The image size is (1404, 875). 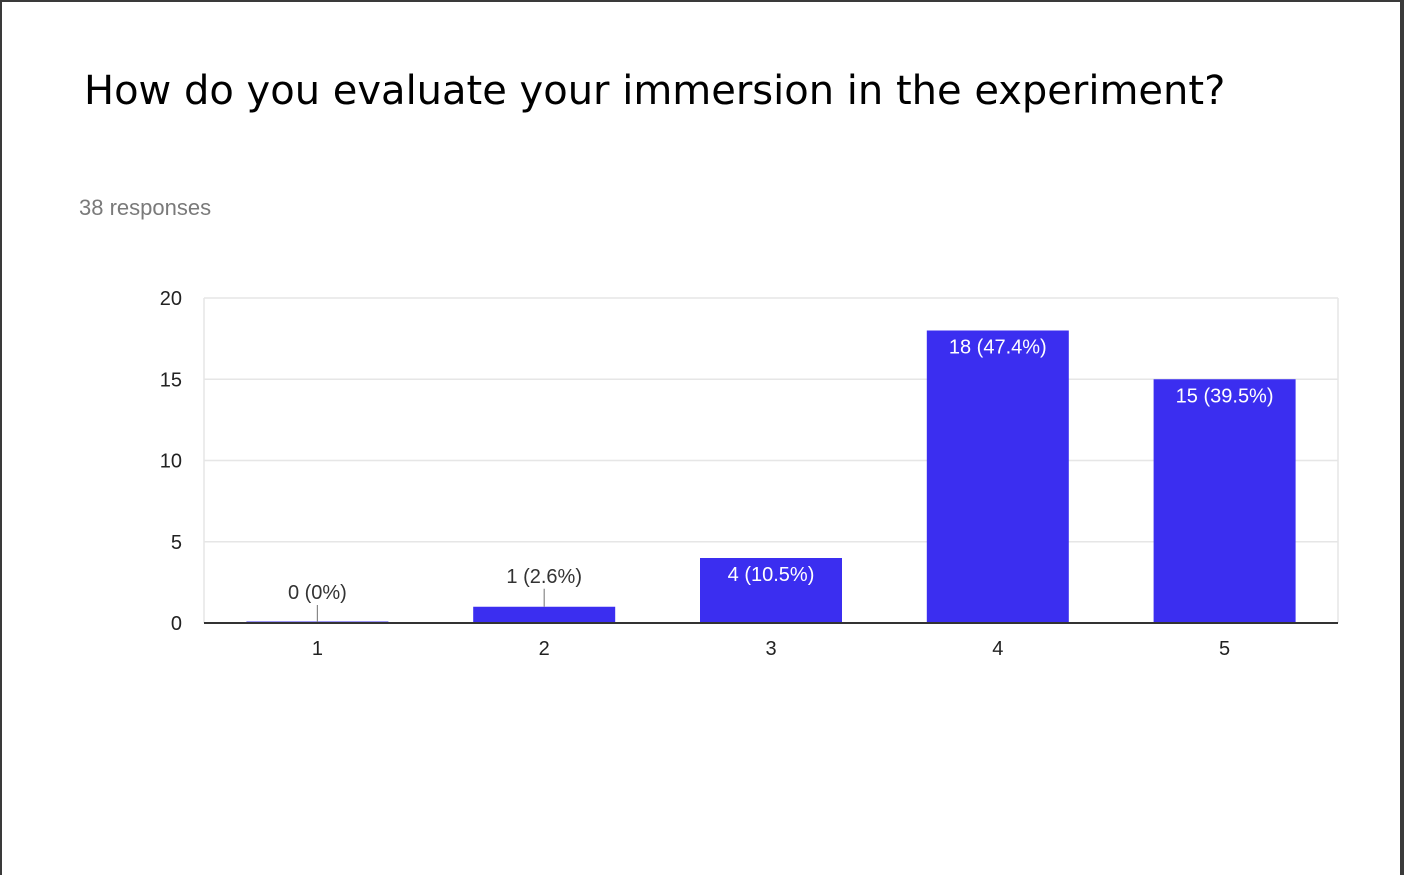 I want to click on x-tick-label: 2, so click(x=544, y=649).